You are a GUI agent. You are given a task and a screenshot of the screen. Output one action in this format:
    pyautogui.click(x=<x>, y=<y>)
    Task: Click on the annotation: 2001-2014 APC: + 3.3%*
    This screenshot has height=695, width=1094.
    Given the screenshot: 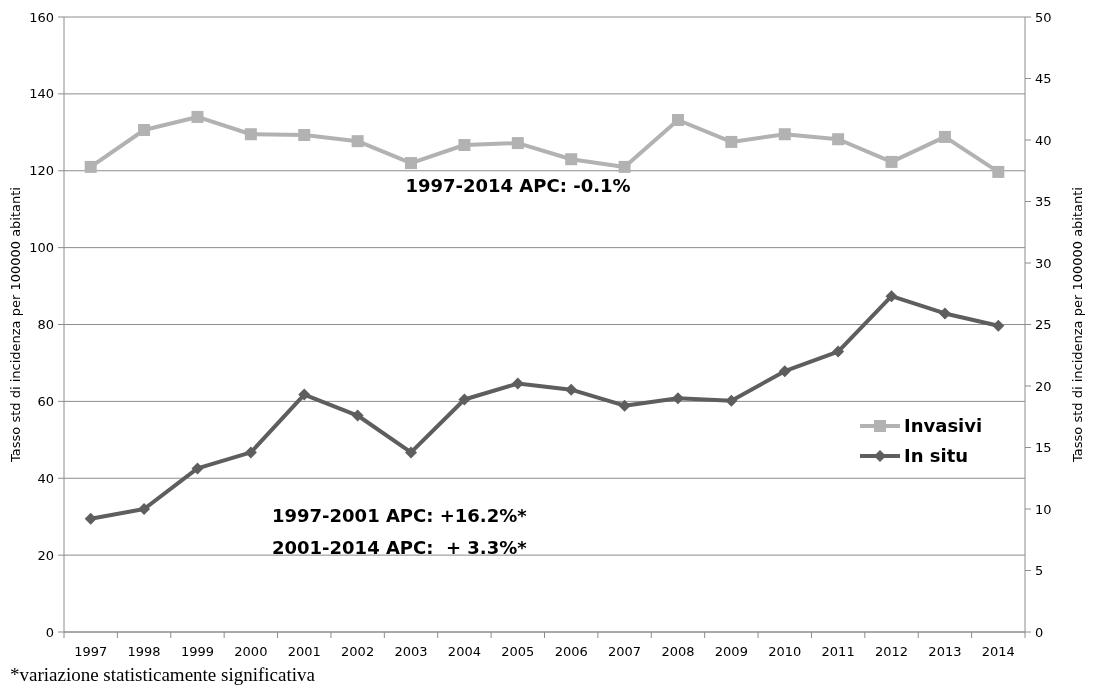 What is the action you would take?
    pyautogui.click(x=400, y=547)
    